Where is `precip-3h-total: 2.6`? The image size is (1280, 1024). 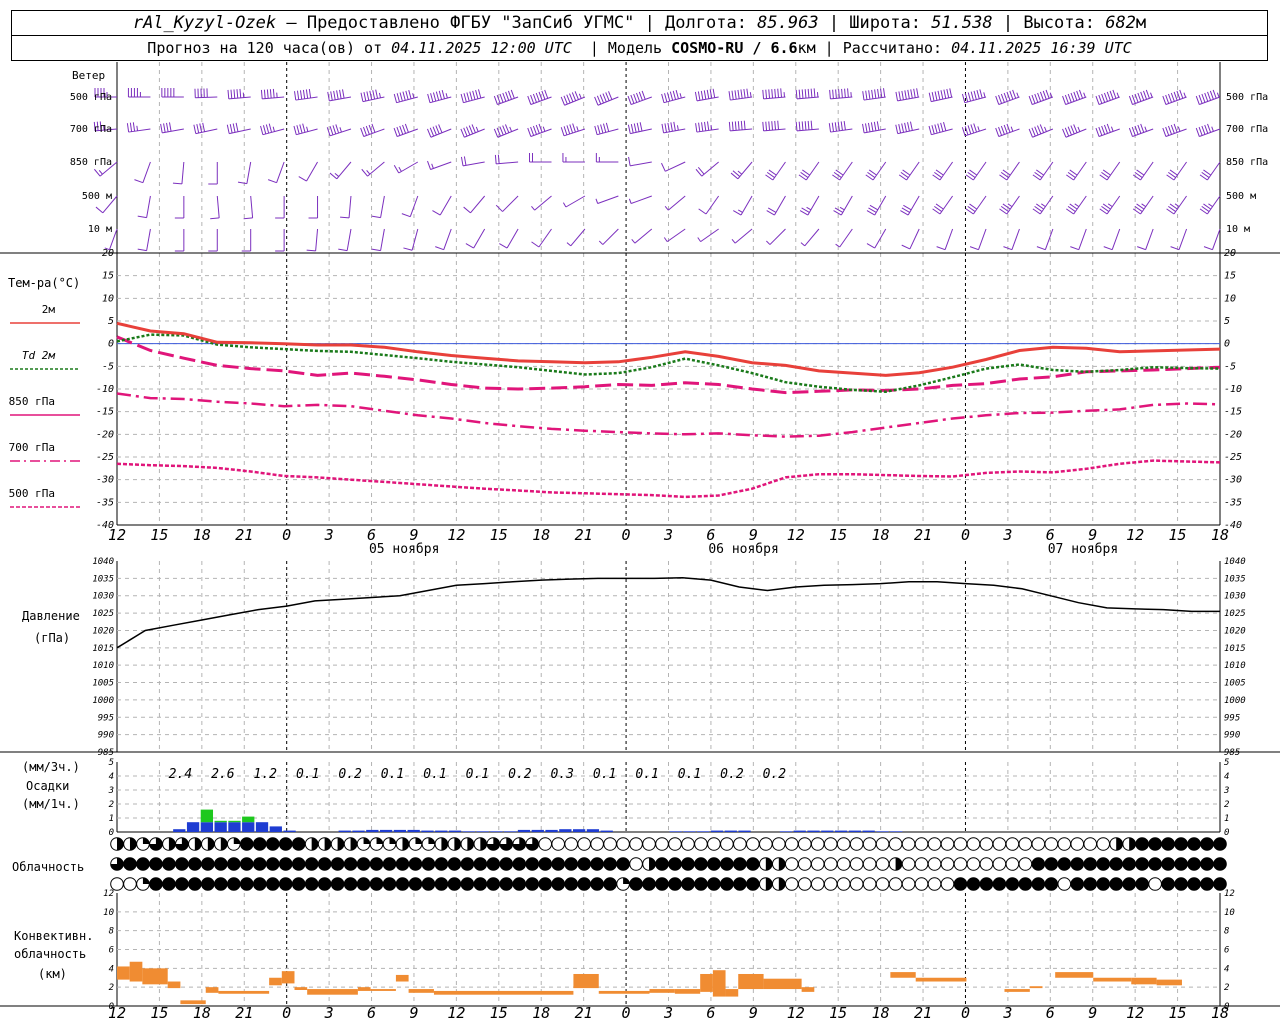
precip-3h-total: 2.6 is located at coordinates (223, 774).